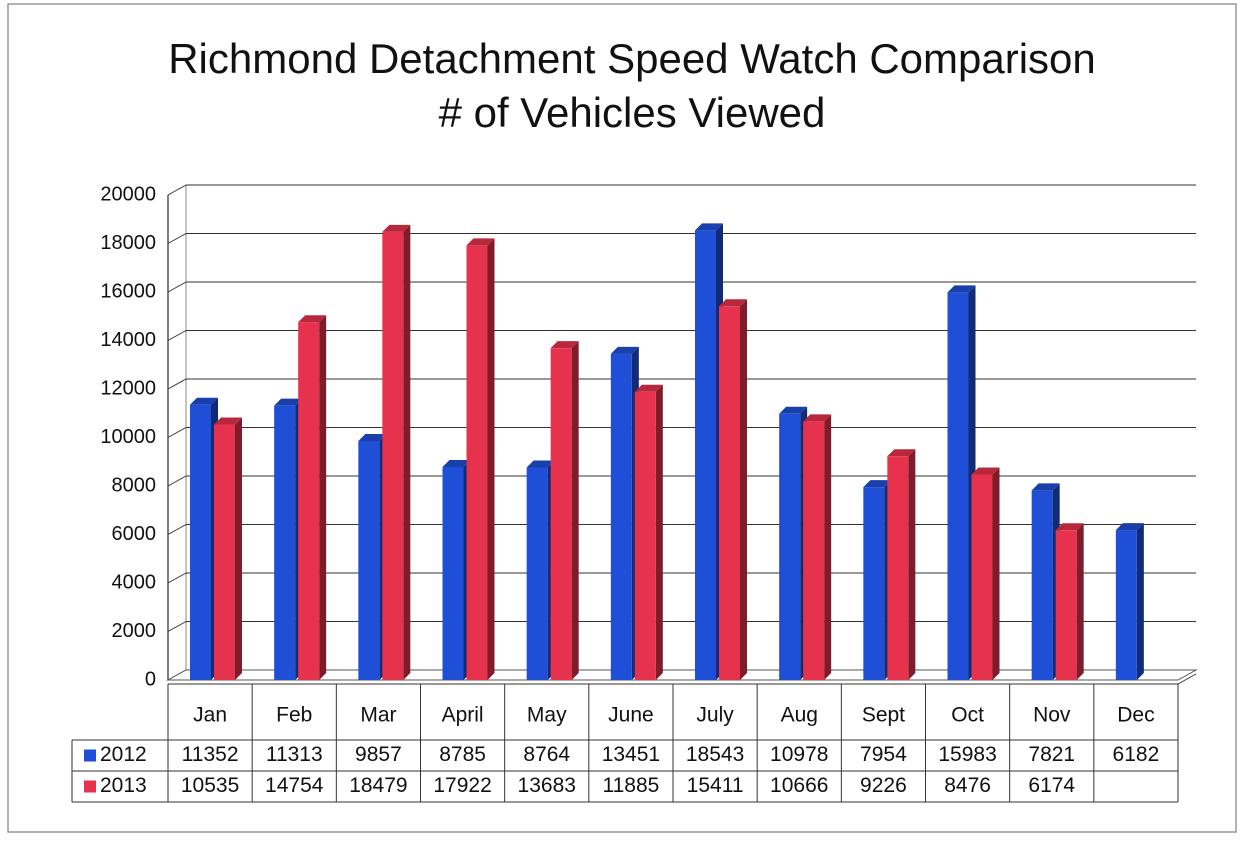 The image size is (1244, 841). Describe the element at coordinates (715, 715) in the screenshot. I see `x-tick-label: July` at that location.